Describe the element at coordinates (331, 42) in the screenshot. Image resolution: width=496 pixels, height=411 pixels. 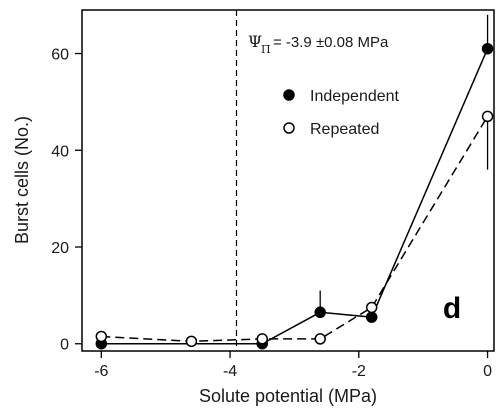
I see `psi-value: = -3.9 ±0.08 MPa` at that location.